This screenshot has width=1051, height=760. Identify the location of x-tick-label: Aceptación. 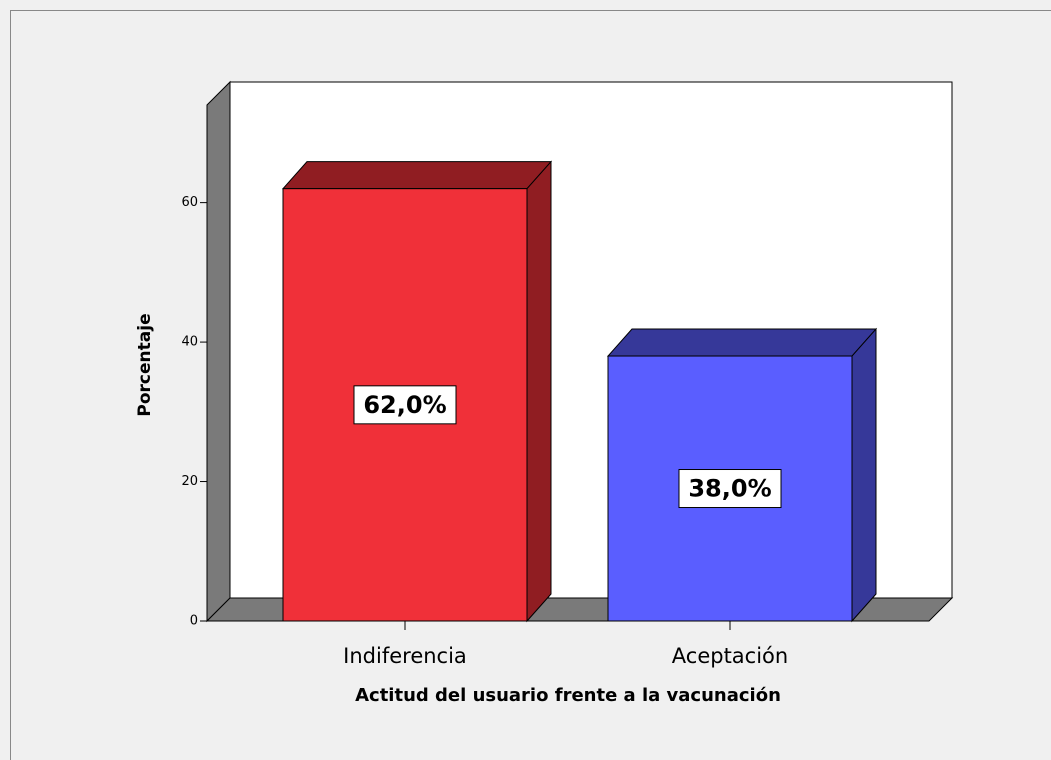
(730, 656).